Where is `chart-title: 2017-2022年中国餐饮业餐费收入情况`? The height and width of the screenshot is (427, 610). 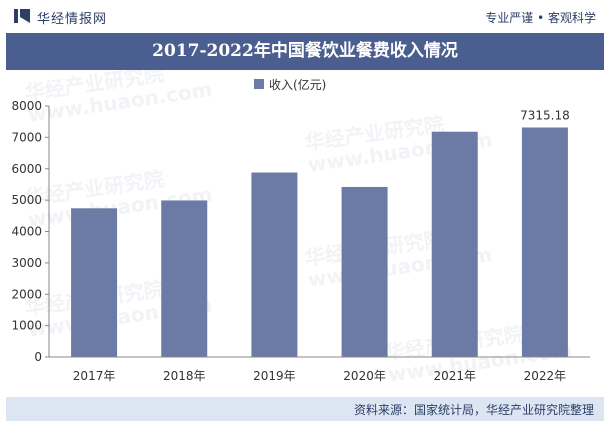
chart-title: 2017-2022年中国餐饮业餐费收入情况 is located at coordinates (305, 51).